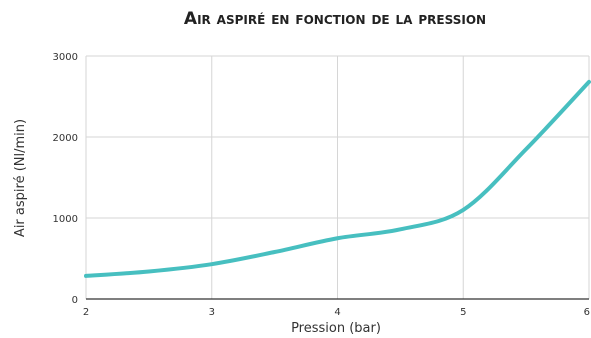  What do you see at coordinates (65, 138) in the screenshot?
I see `y-tick-label: 2000` at bounding box center [65, 138].